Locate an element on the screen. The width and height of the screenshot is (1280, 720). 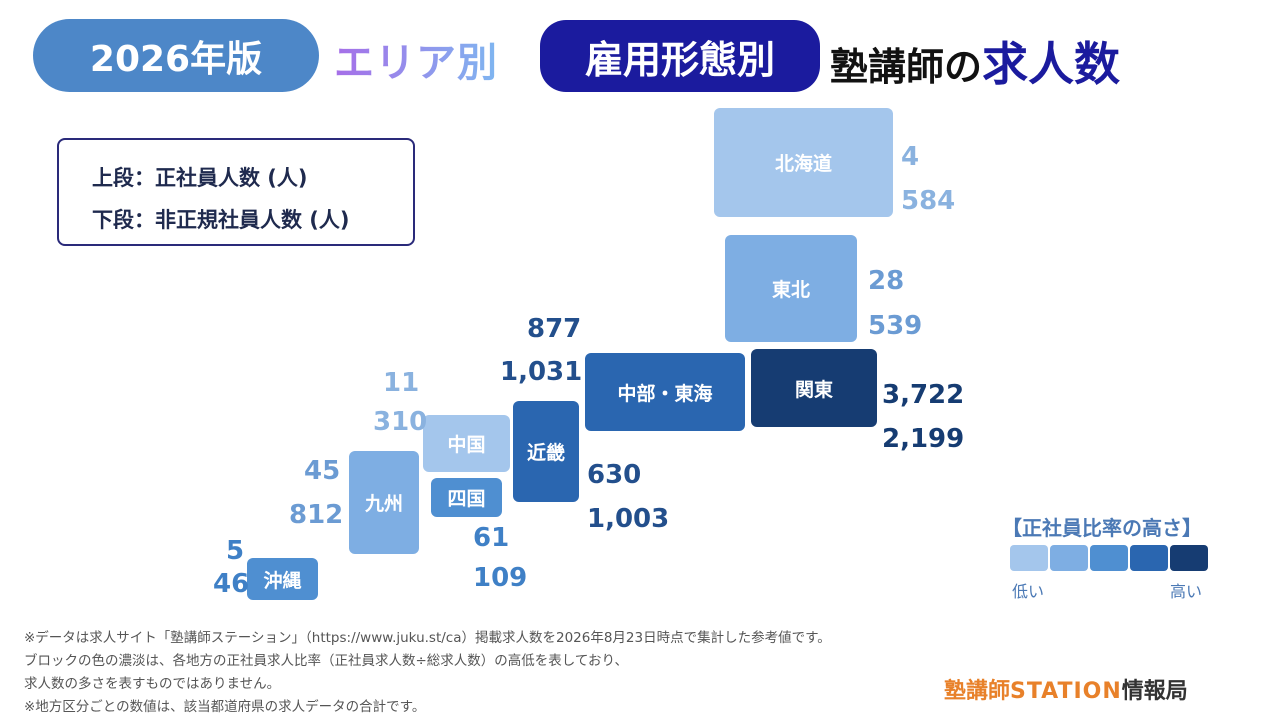
brand-part2: STATION is located at coordinates (1066, 691).